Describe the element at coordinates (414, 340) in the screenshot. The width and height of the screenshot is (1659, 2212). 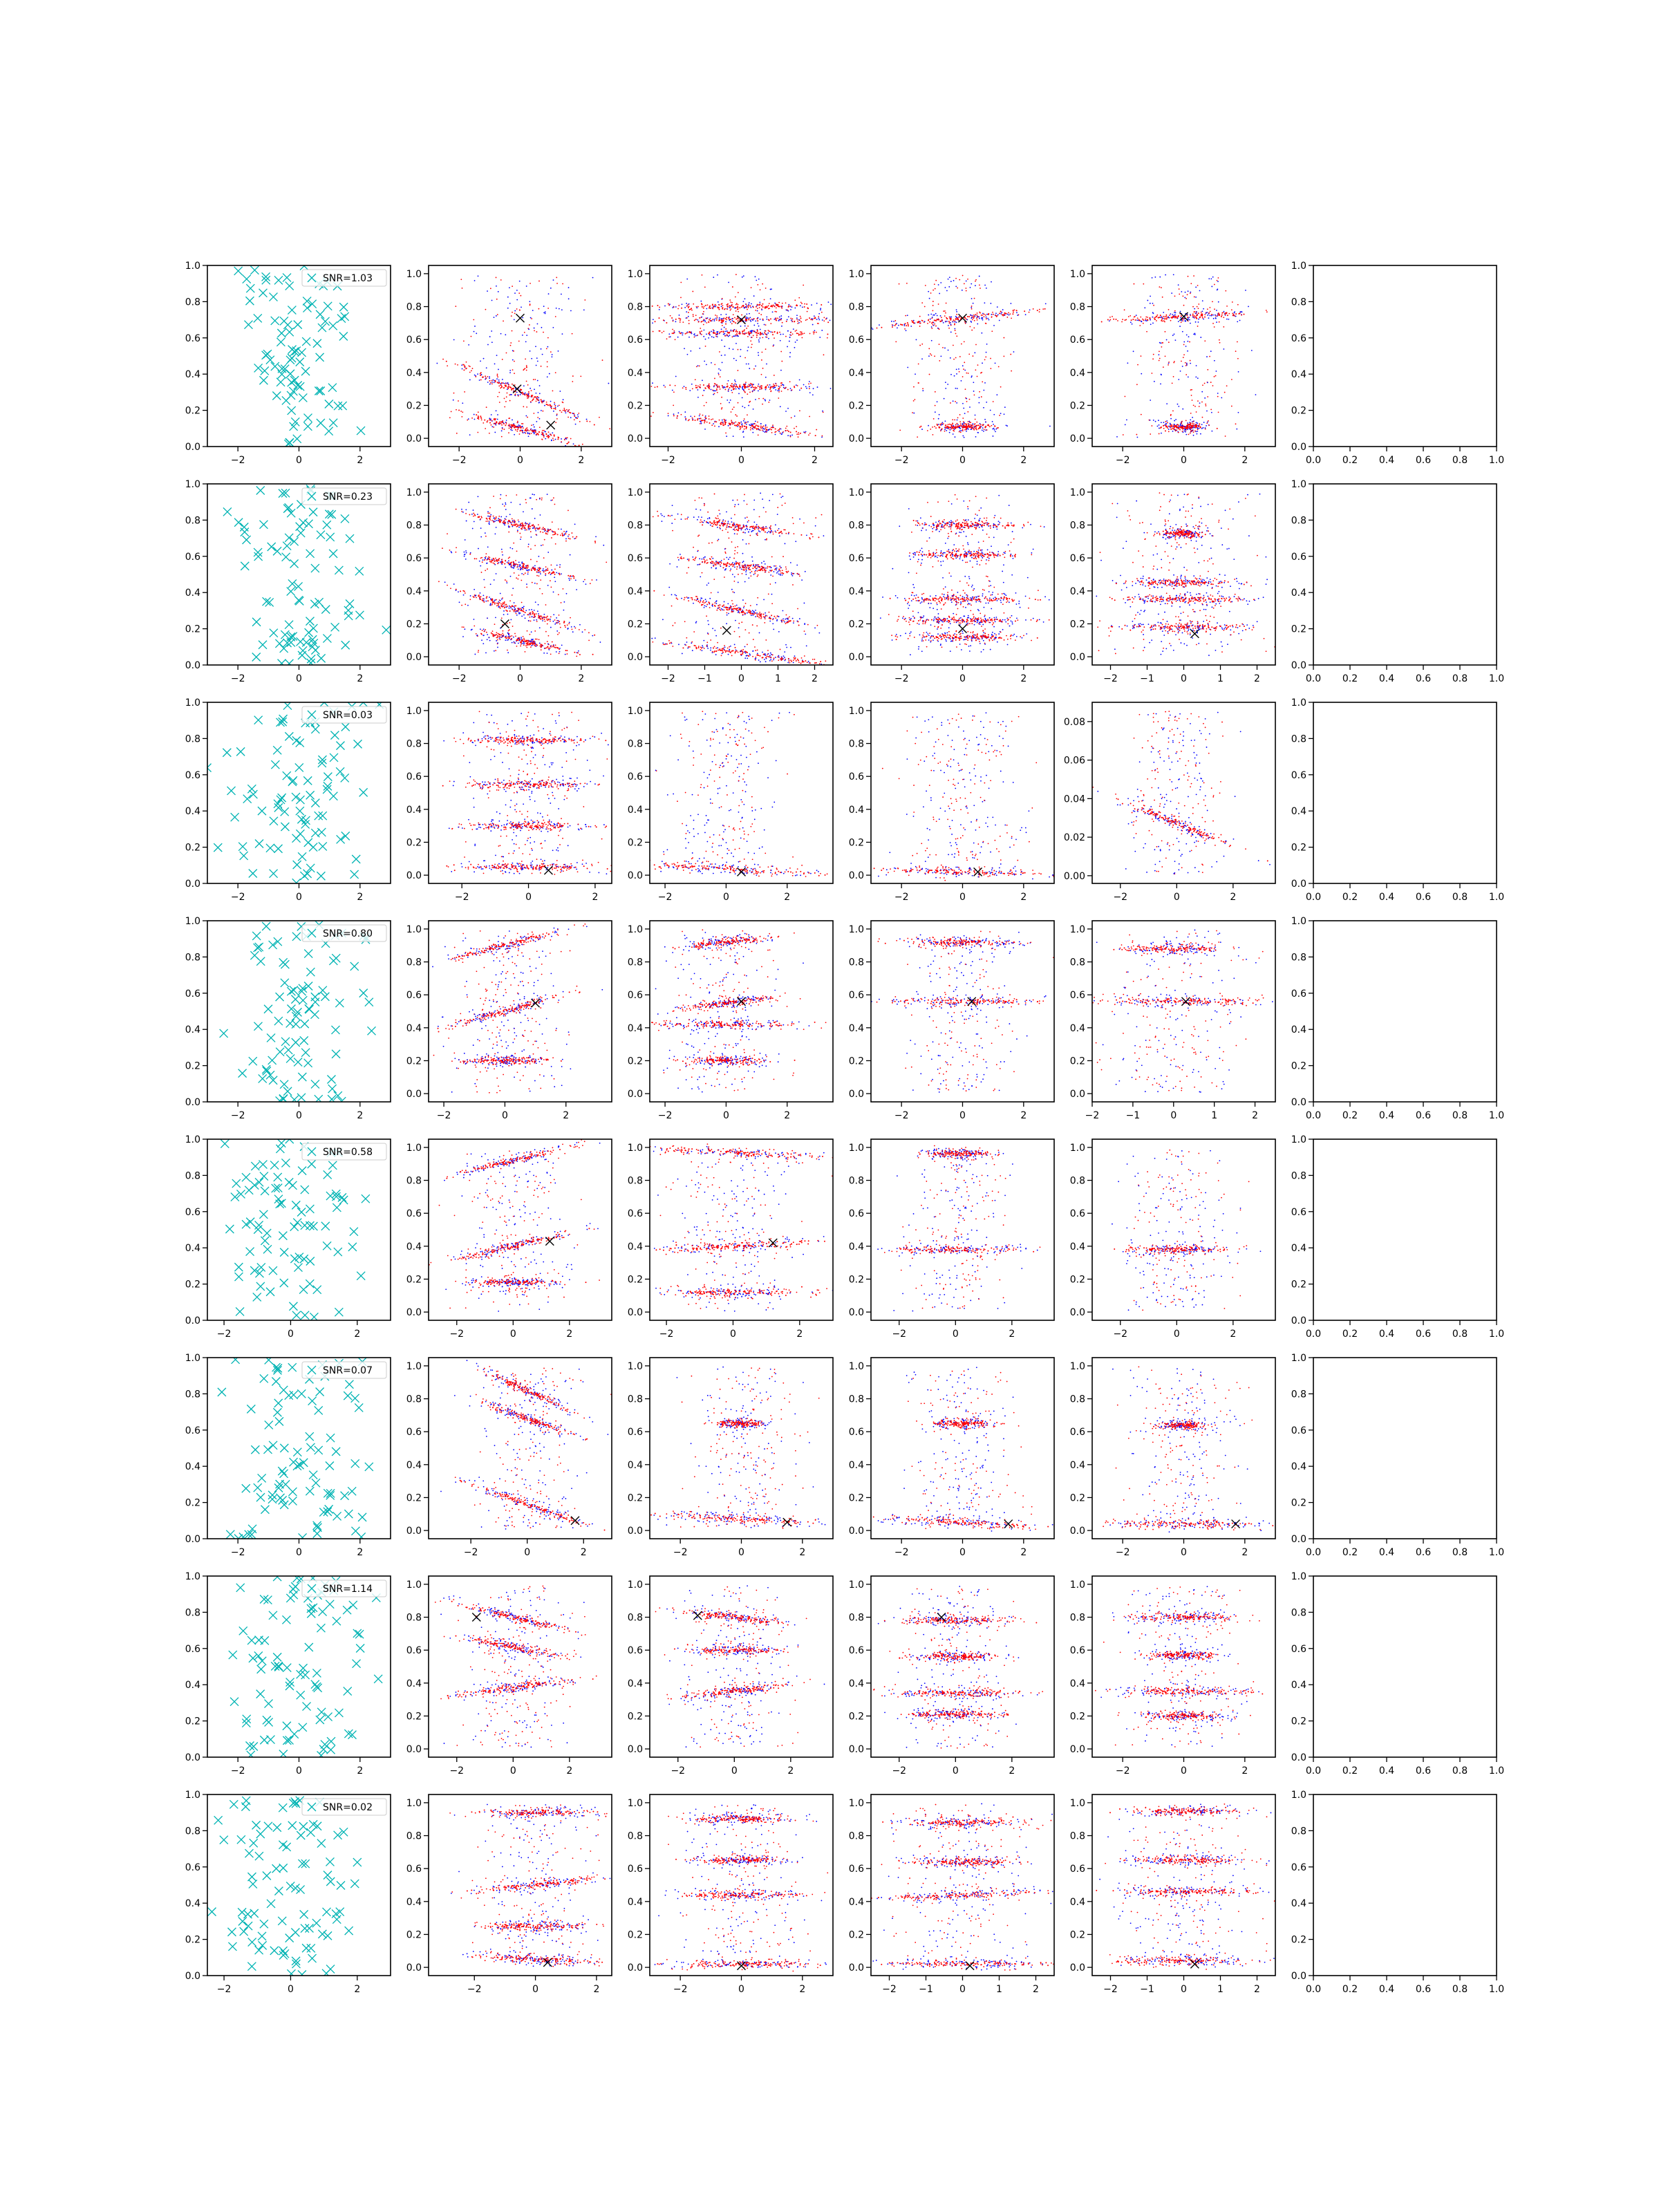
I see `y-tick-label: 0.6` at that location.